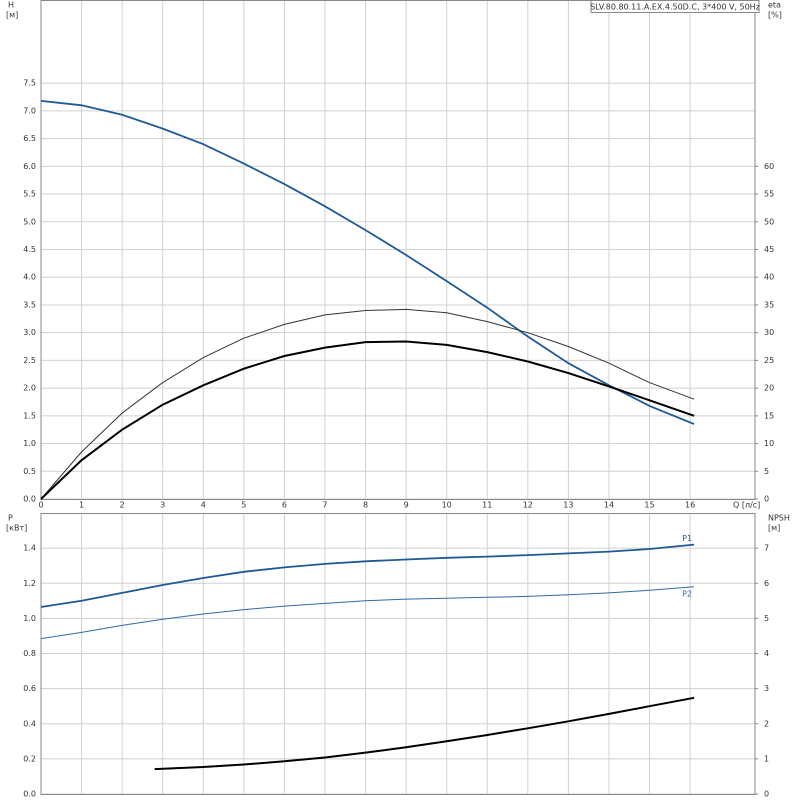  I want to click on y2-tick-label: 30, so click(769, 332).